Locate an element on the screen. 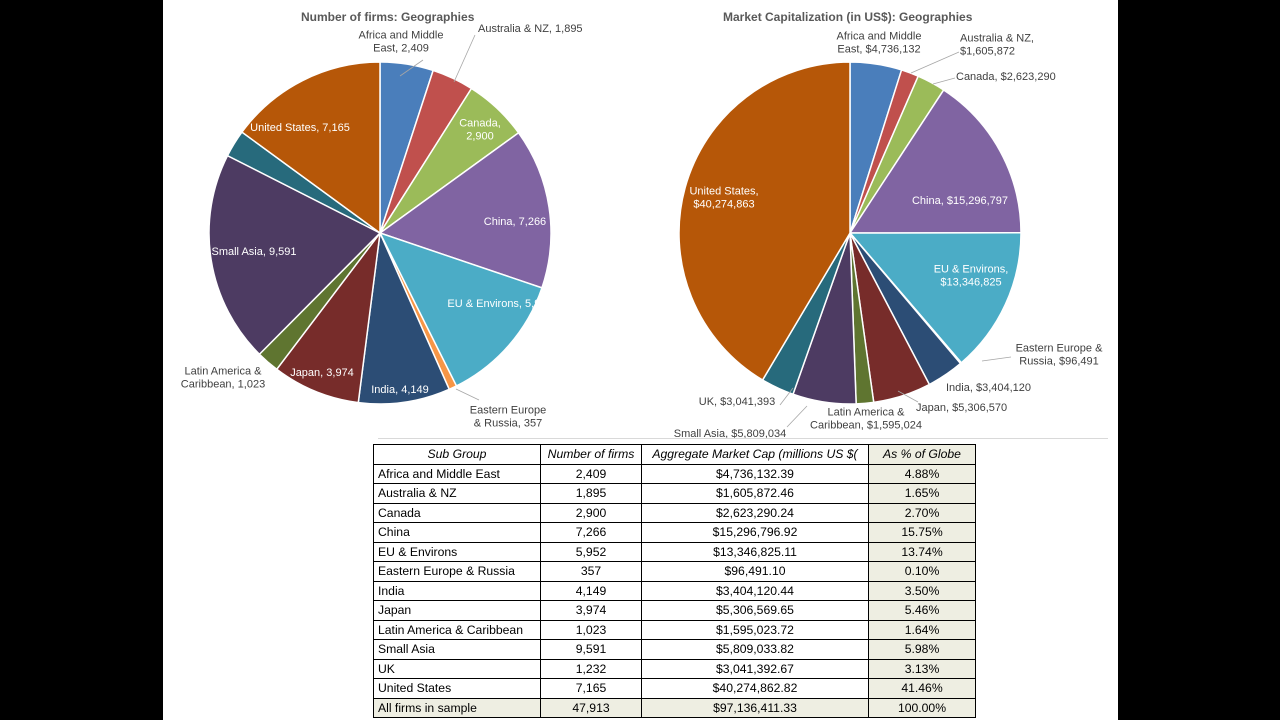  cell-pct-globe: 1.64% is located at coordinates (922, 629).